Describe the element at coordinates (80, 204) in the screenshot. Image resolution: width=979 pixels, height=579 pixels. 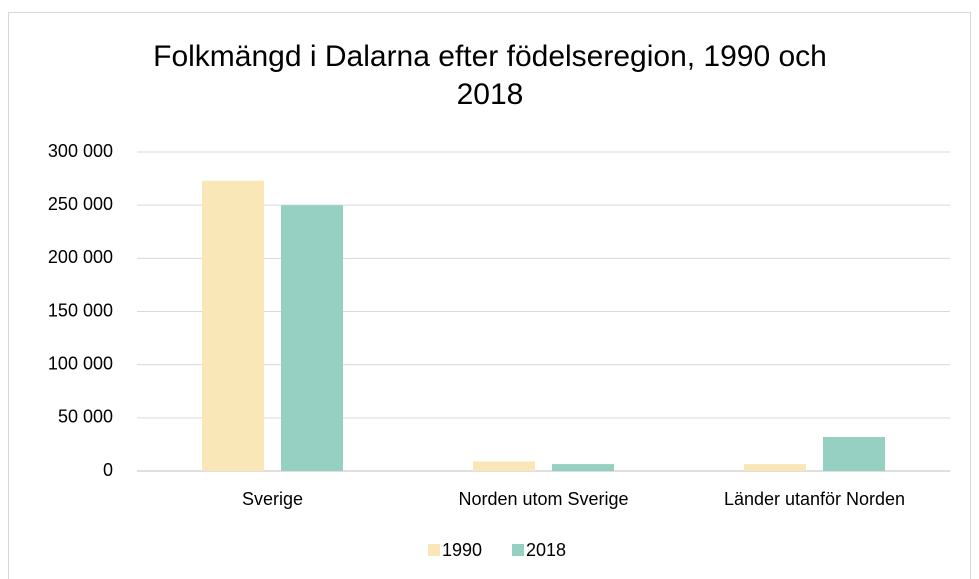
I see `y-tick-label: 250 000` at that location.